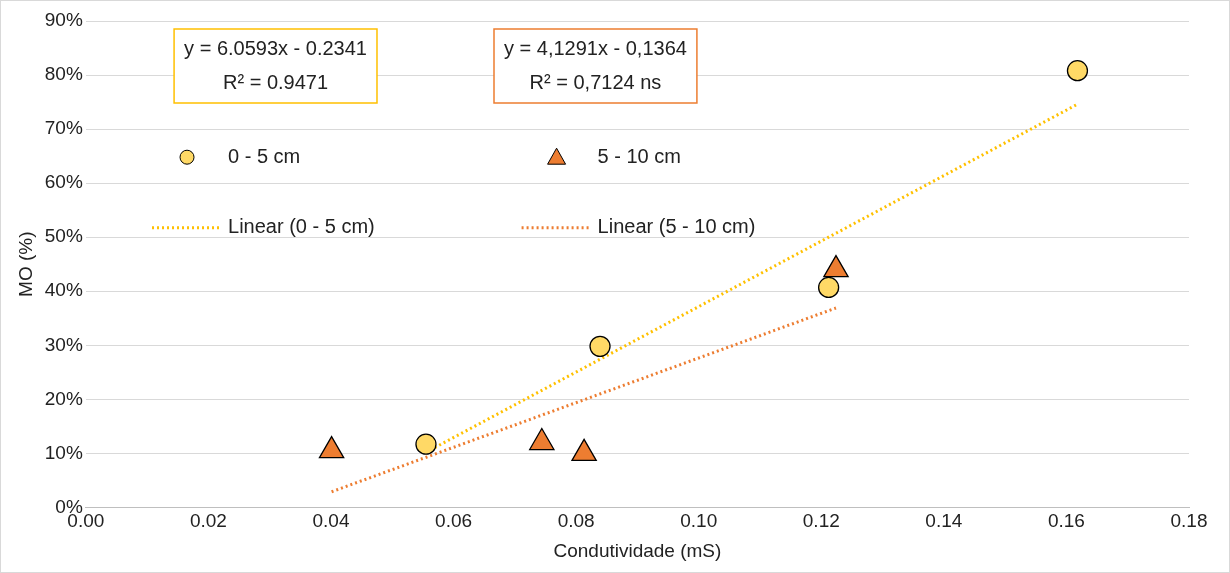 This screenshot has height=573, width=1230. What do you see at coordinates (1189, 521) in the screenshot?
I see `x-tick-label: 0.18` at bounding box center [1189, 521].